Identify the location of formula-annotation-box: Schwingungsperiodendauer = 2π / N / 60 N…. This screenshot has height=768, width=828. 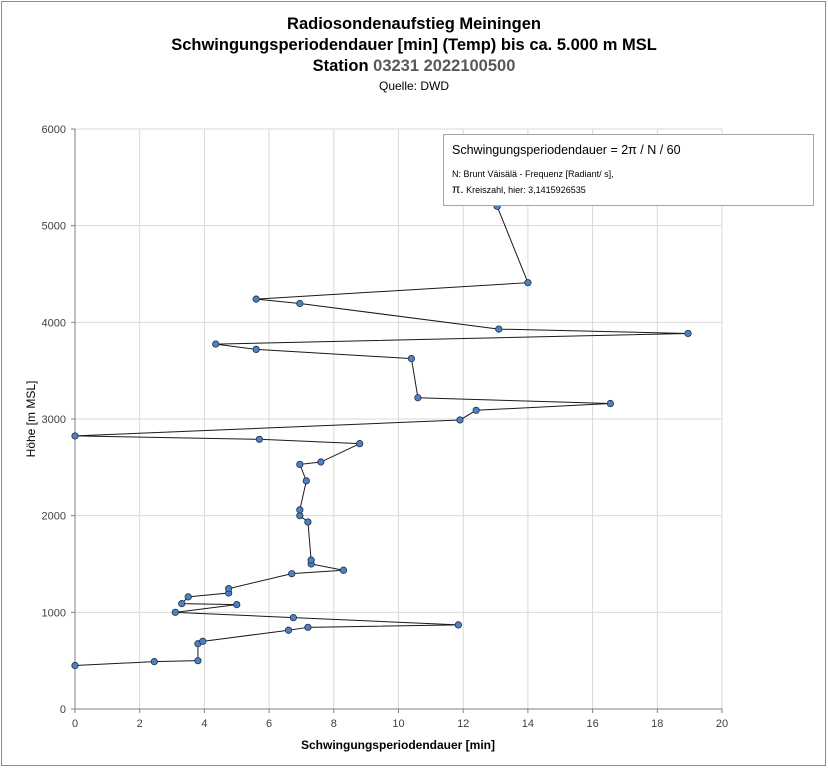
(628, 170).